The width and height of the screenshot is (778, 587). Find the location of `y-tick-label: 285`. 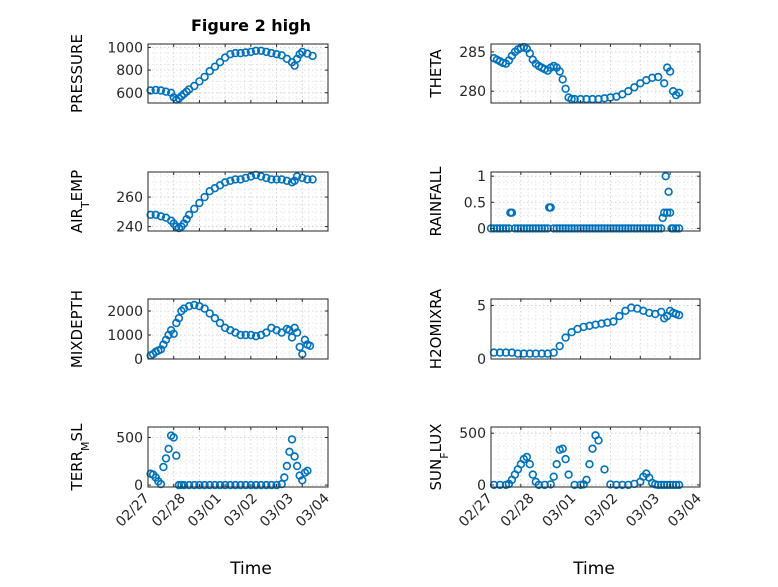

y-tick-label: 285 is located at coordinates (472, 53).